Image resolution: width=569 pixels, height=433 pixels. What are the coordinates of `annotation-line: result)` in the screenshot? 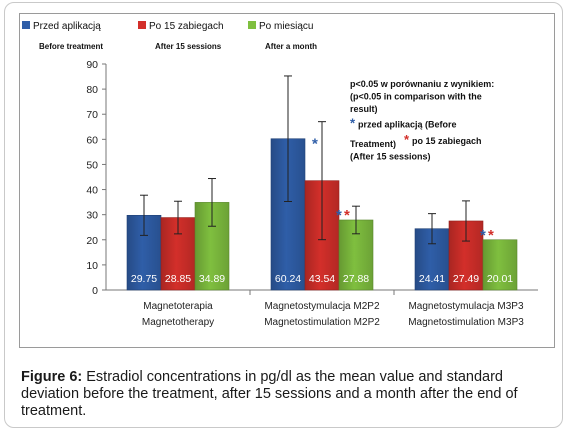 It's located at (364, 109).